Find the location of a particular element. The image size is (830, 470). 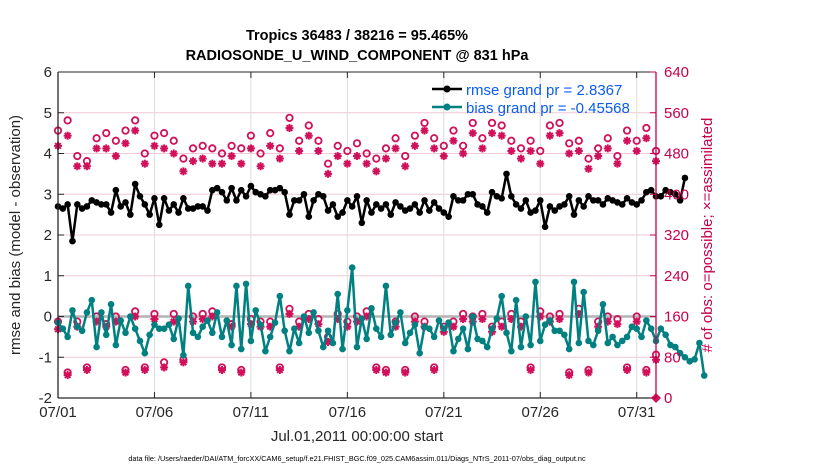

y-tick-label-right: 480 is located at coordinates (676, 154).